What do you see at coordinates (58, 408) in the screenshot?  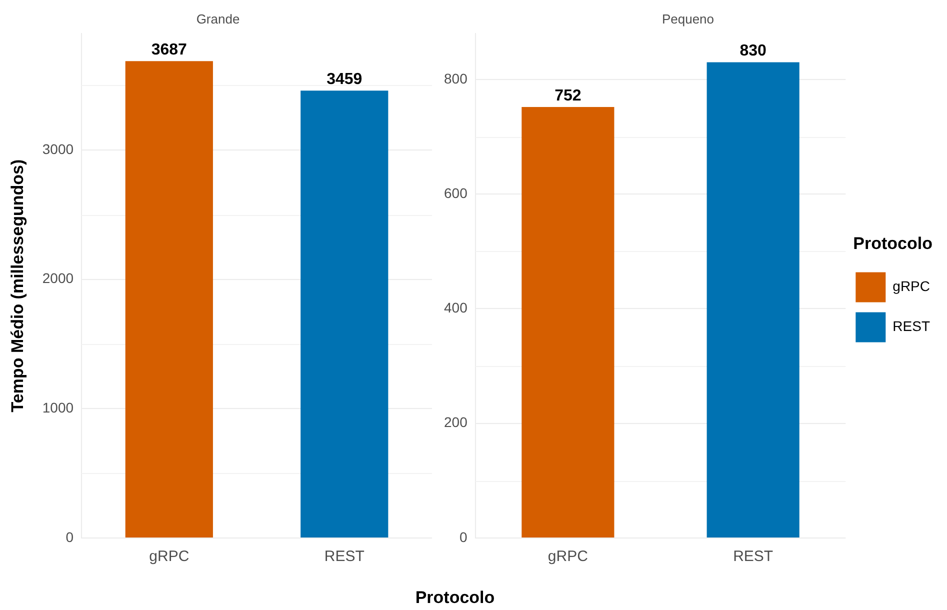 I see `y-tick-label: 1000` at bounding box center [58, 408].